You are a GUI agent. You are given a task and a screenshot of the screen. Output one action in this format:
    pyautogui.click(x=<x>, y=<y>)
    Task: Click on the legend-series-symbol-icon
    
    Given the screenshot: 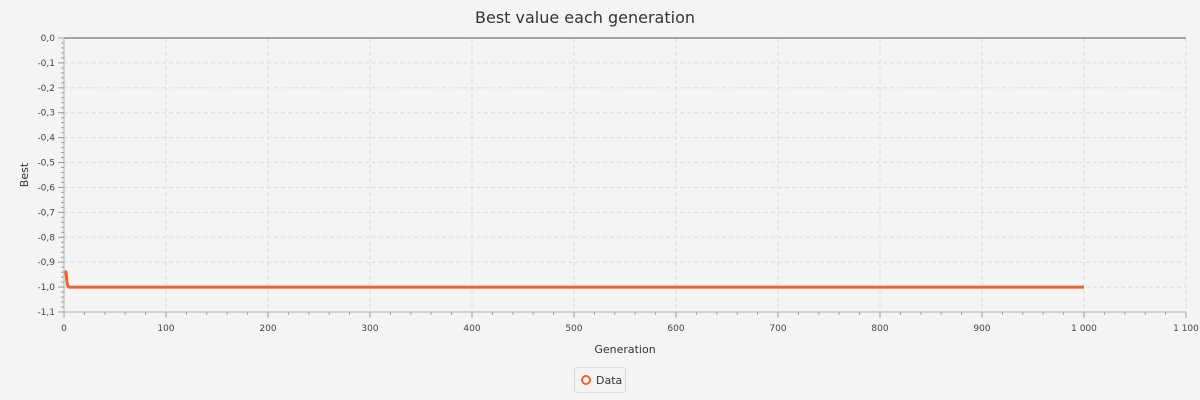 What is the action you would take?
    pyautogui.click(x=586, y=380)
    